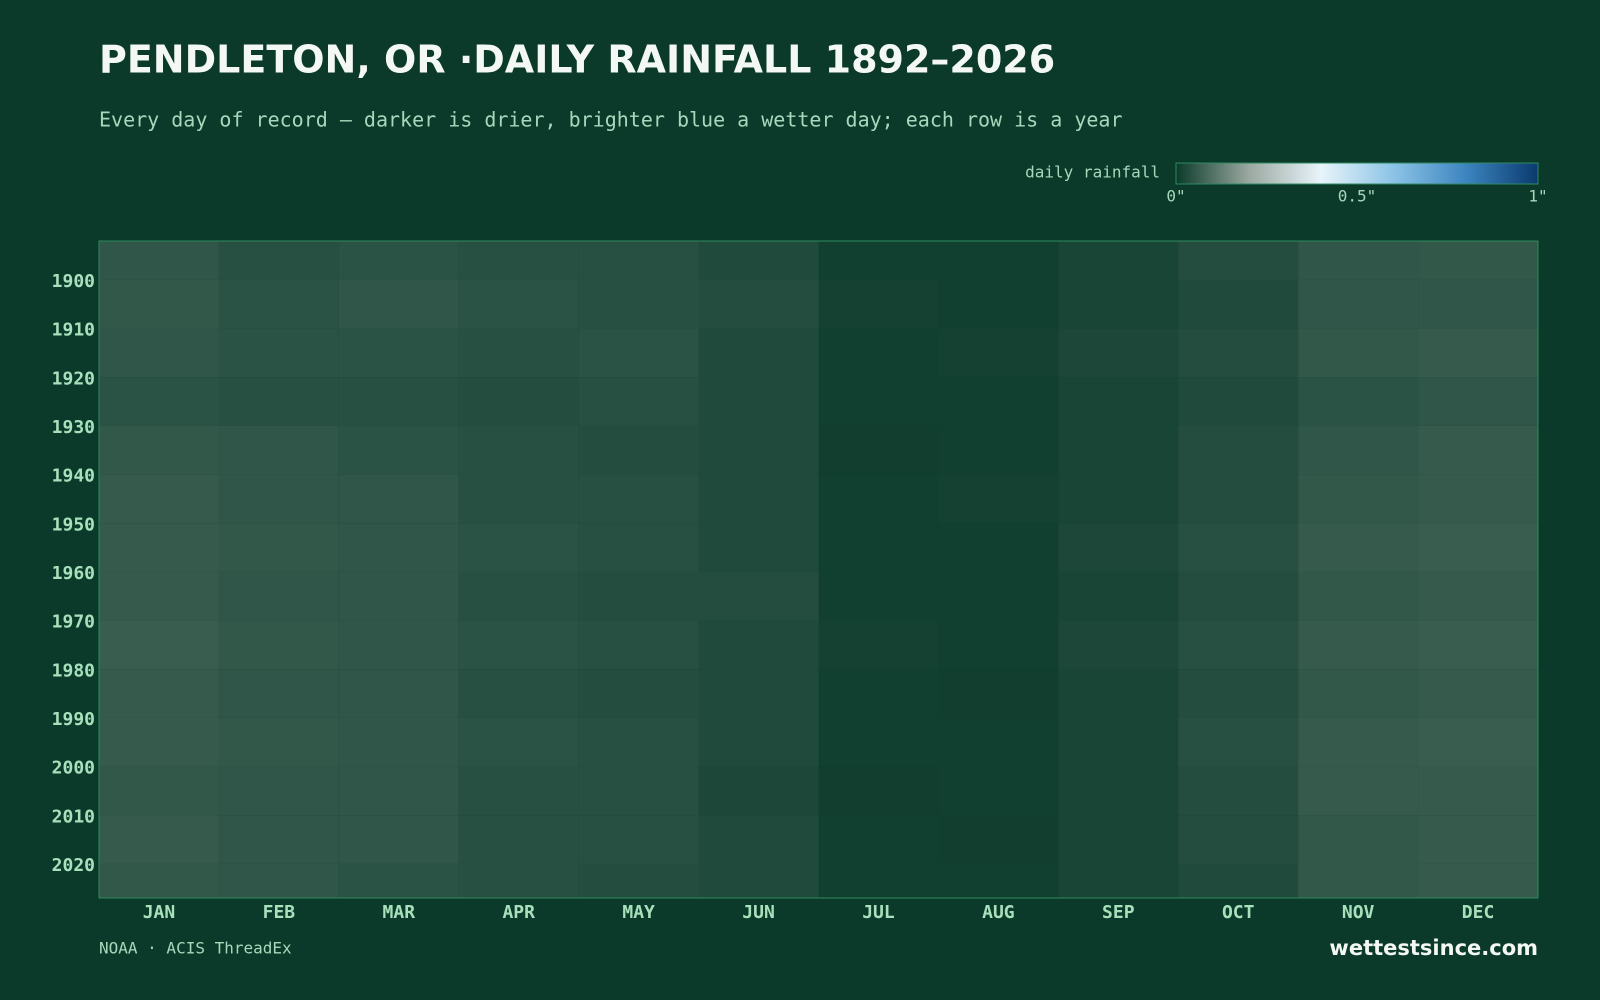 The height and width of the screenshot is (1000, 1600). Describe the element at coordinates (758, 912) in the screenshot. I see `x-tick-label: JUN` at that location.